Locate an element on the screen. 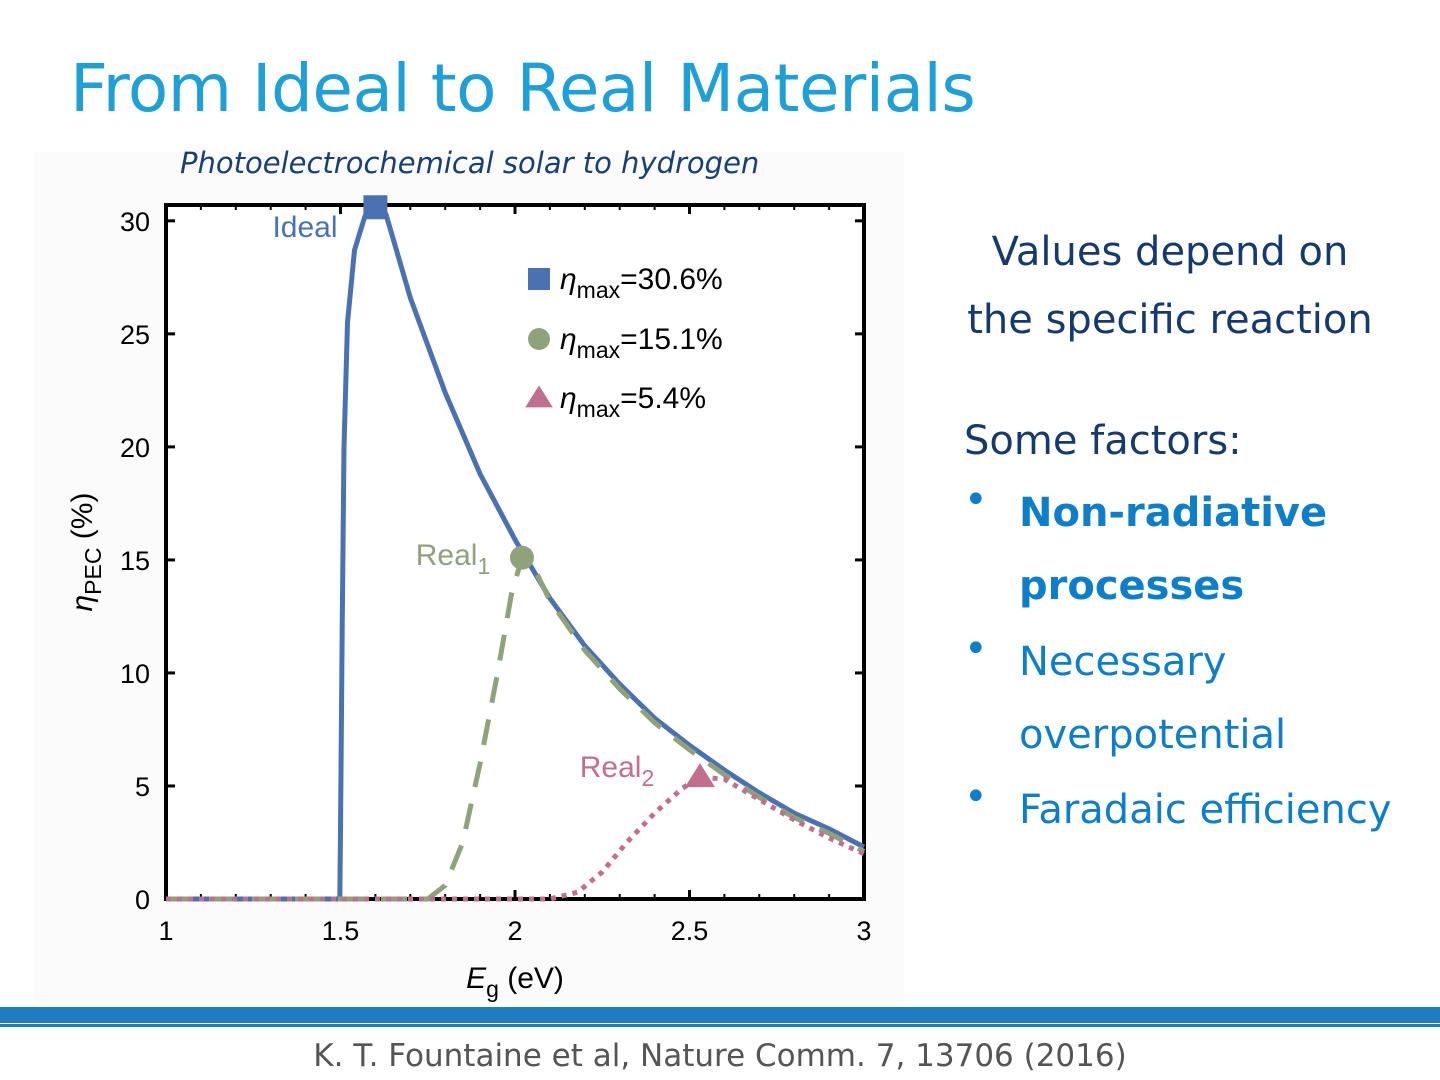 This screenshot has width=1440, height=1080. factors-label: Some factors: is located at coordinates (1103, 441).